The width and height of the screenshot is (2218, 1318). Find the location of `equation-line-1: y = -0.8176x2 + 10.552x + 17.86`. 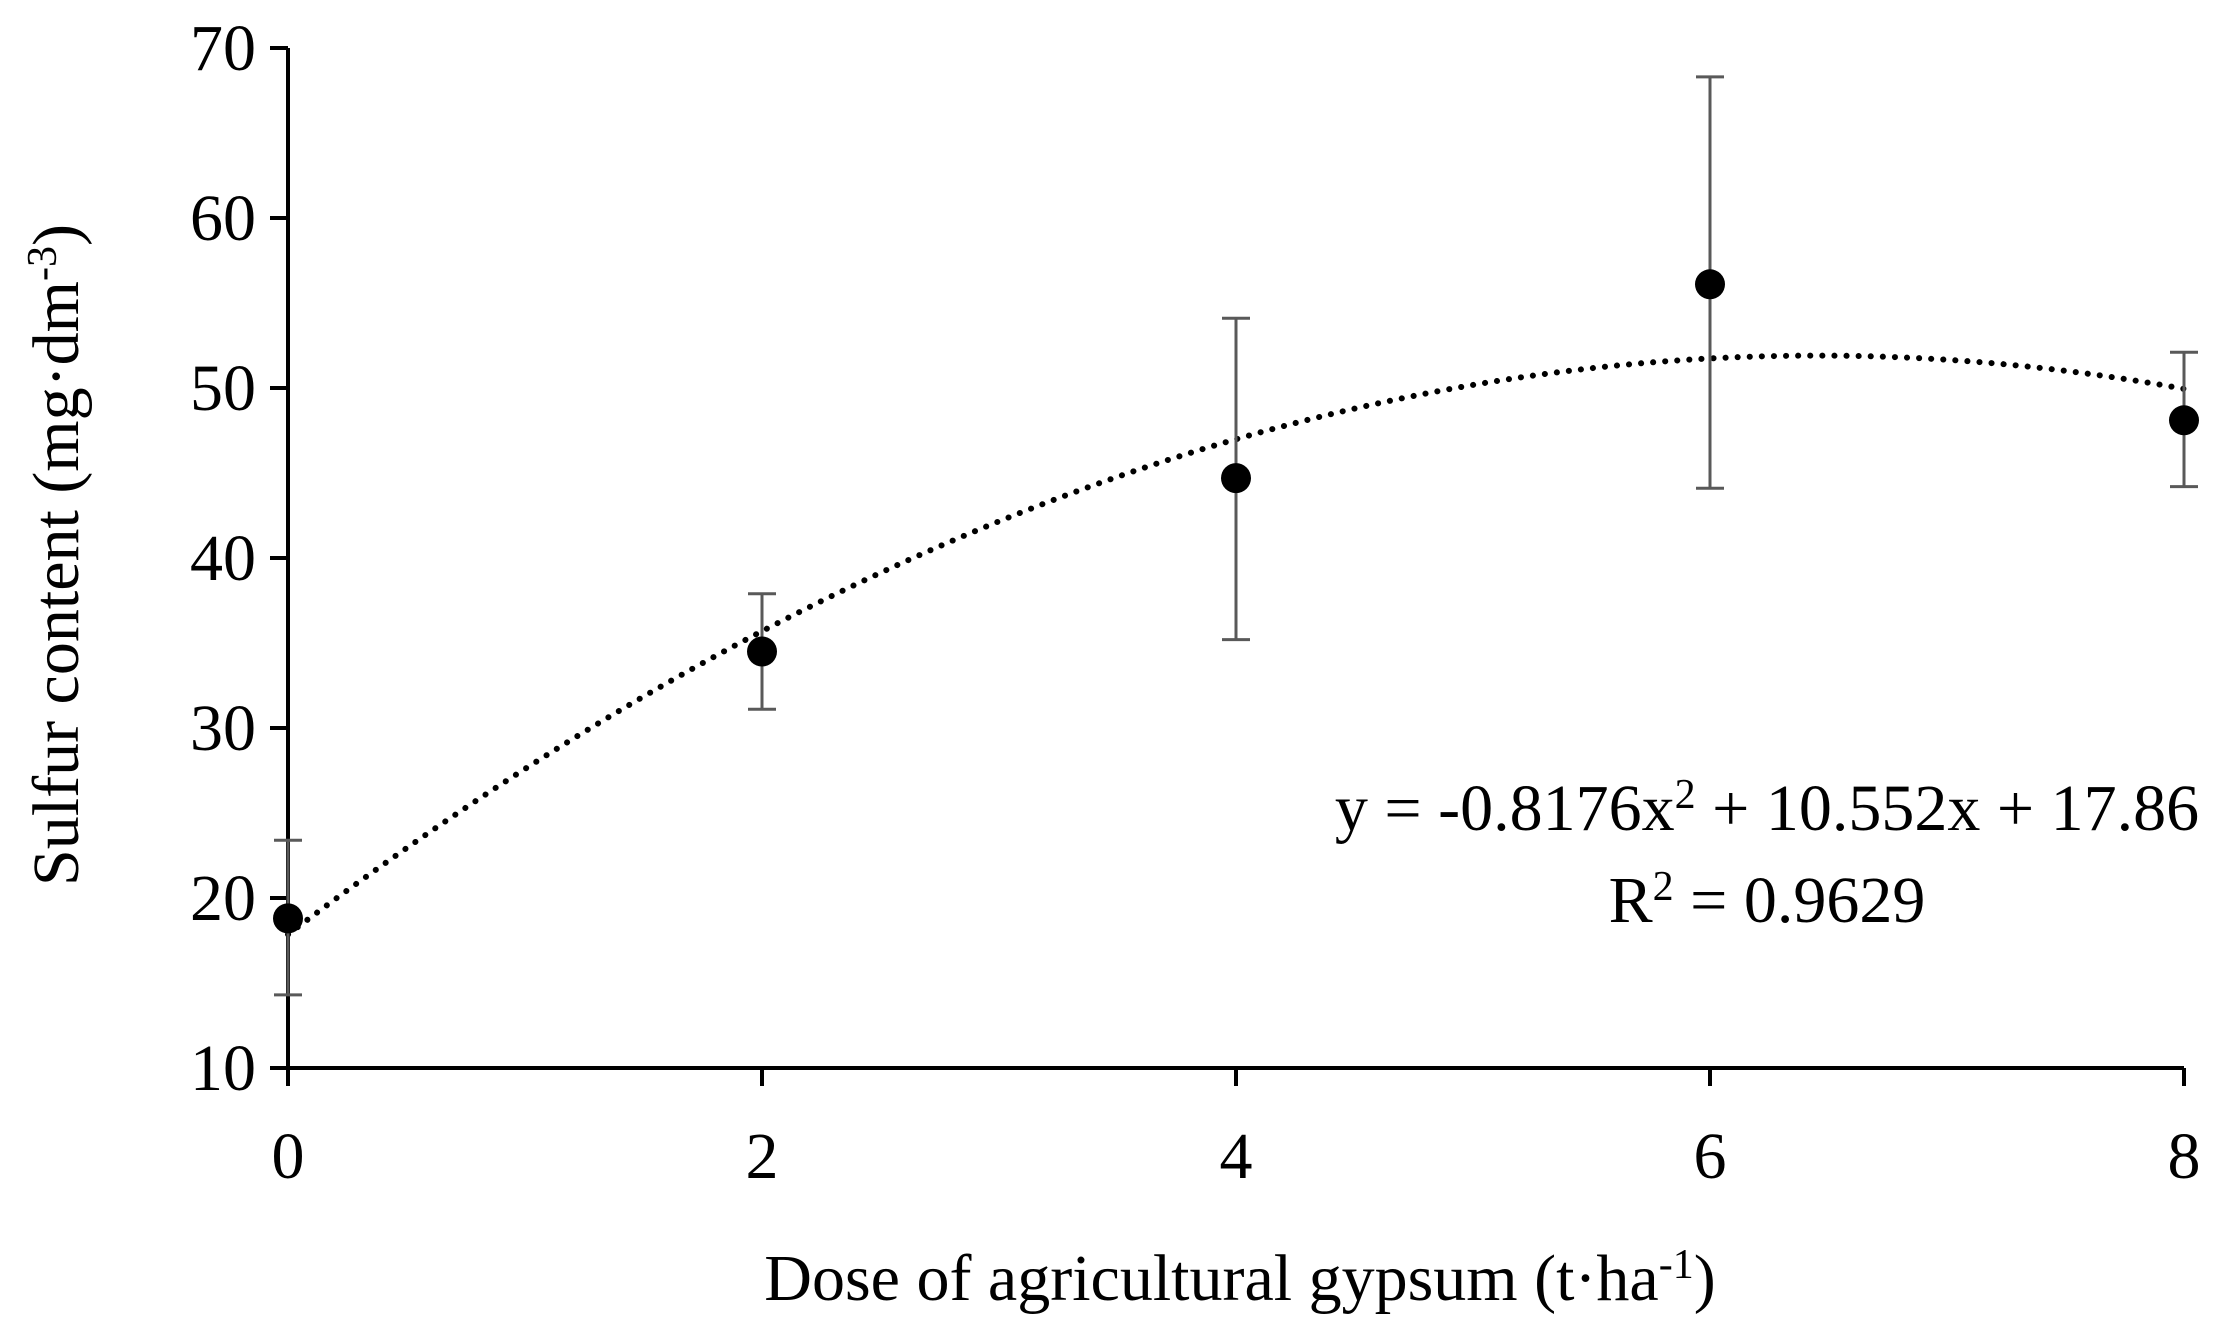

equation-line-1: y = -0.8176x2 + 10.552x + 17.86 is located at coordinates (1767, 808).